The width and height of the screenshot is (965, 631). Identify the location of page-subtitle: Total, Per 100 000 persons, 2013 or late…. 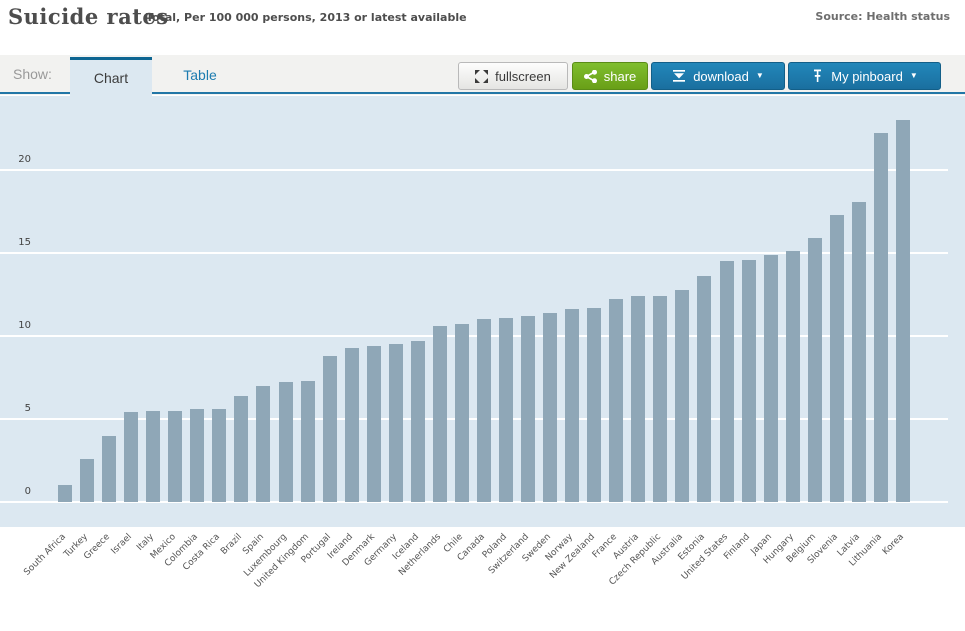
(306, 17).